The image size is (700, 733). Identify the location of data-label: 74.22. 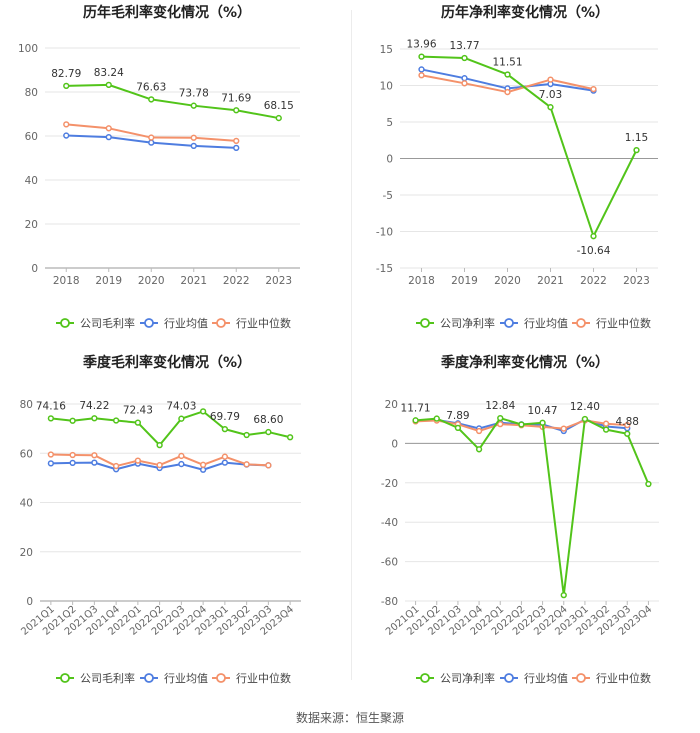
(94, 406).